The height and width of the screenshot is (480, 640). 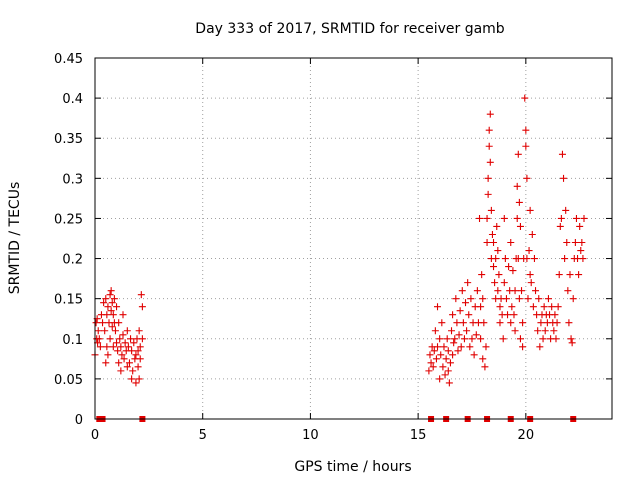 What do you see at coordinates (68, 59) in the screenshot?
I see `y-tick-label: 0.45` at bounding box center [68, 59].